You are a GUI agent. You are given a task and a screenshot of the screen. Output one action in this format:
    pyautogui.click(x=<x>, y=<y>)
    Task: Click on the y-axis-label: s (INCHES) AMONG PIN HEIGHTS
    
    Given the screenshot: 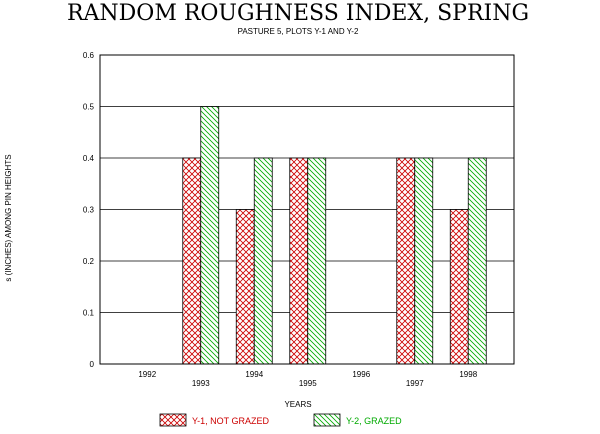 What is the action you would take?
    pyautogui.click(x=8, y=217)
    